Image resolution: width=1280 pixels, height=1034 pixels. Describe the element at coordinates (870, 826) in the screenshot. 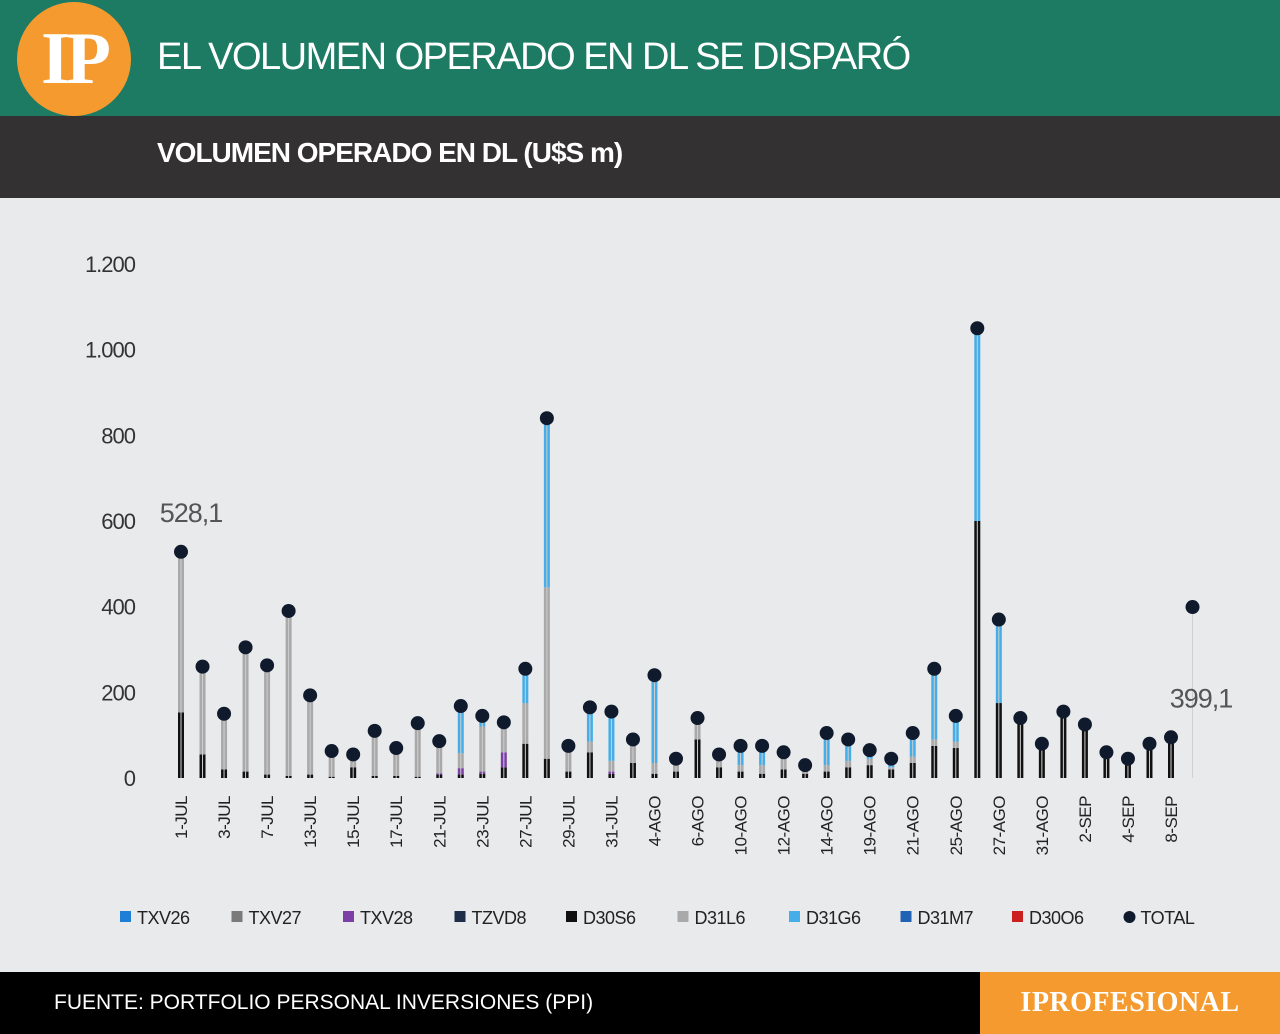

I see `x-tick-label: 19-AGO` at that location.